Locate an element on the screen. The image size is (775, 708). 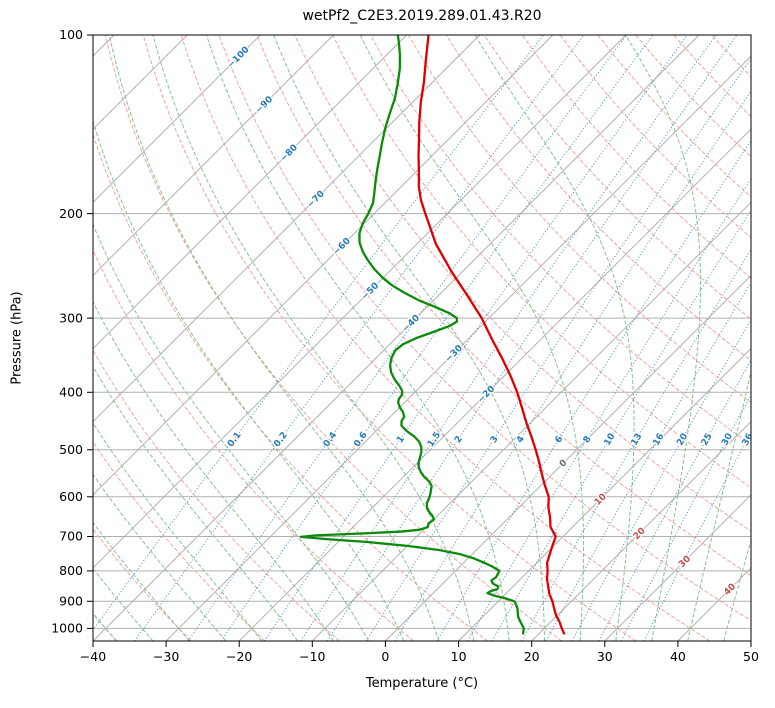
isotherm-label--20: −20 is located at coordinates (486, 394).